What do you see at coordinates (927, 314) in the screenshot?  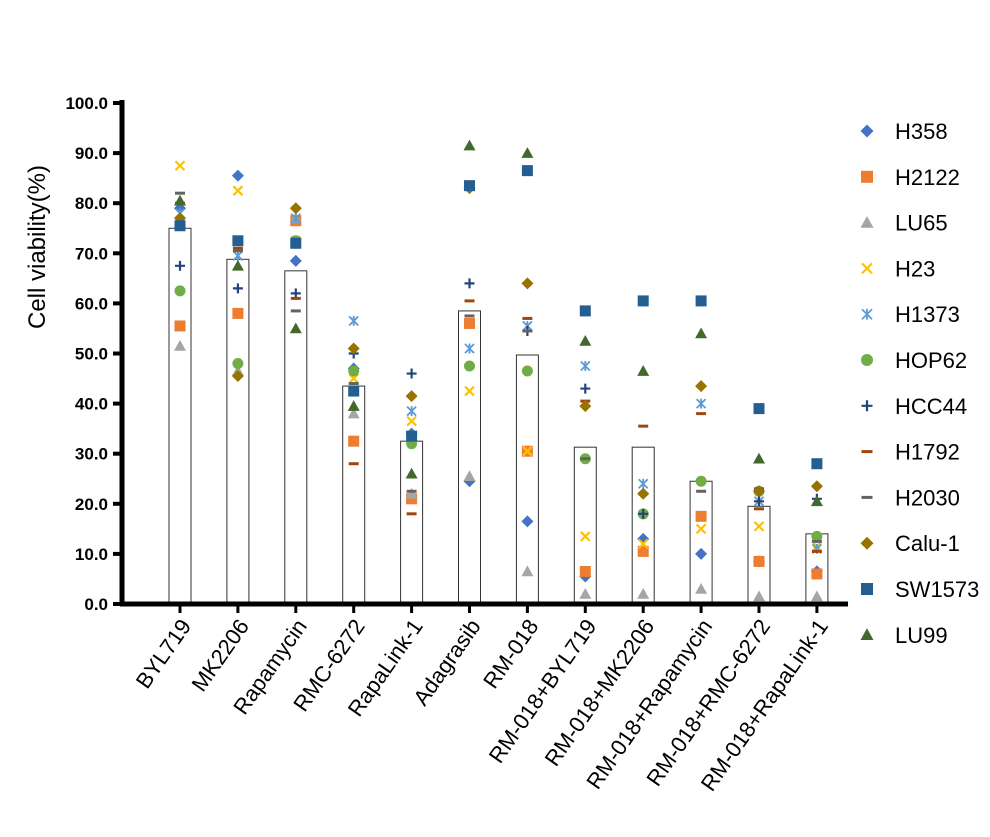 I see `legend-label-H1373: H1373` at bounding box center [927, 314].